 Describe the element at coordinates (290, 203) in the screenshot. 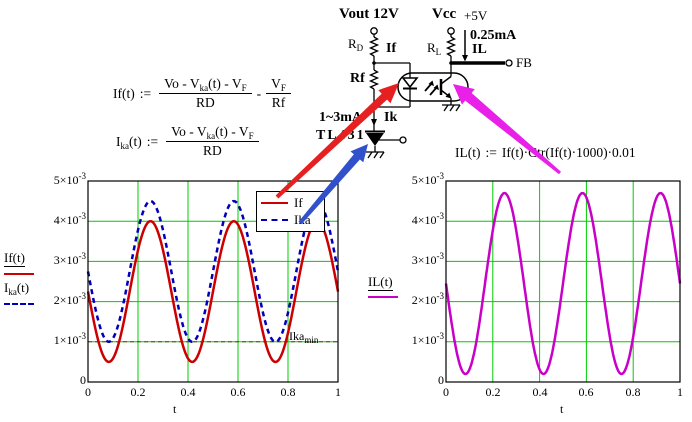

I see `legend-entry-if: If` at that location.